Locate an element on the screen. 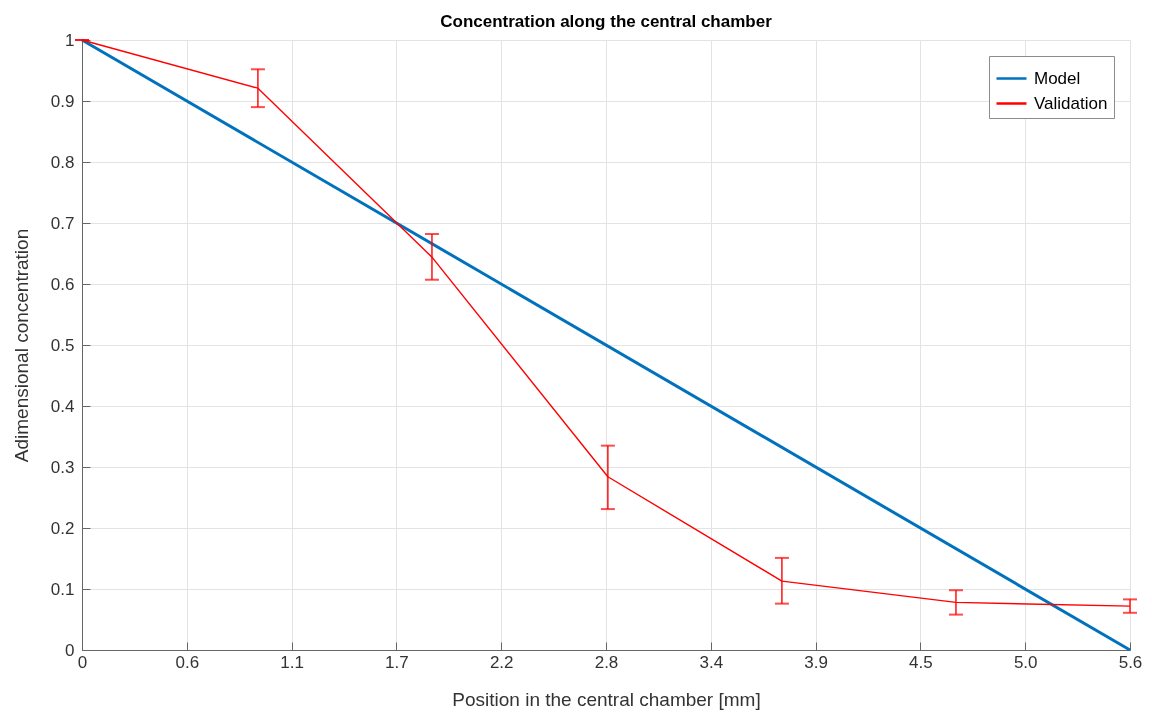 The height and width of the screenshot is (713, 1152). x-axis-title: Position in the central chamber [mm] is located at coordinates (606, 699).